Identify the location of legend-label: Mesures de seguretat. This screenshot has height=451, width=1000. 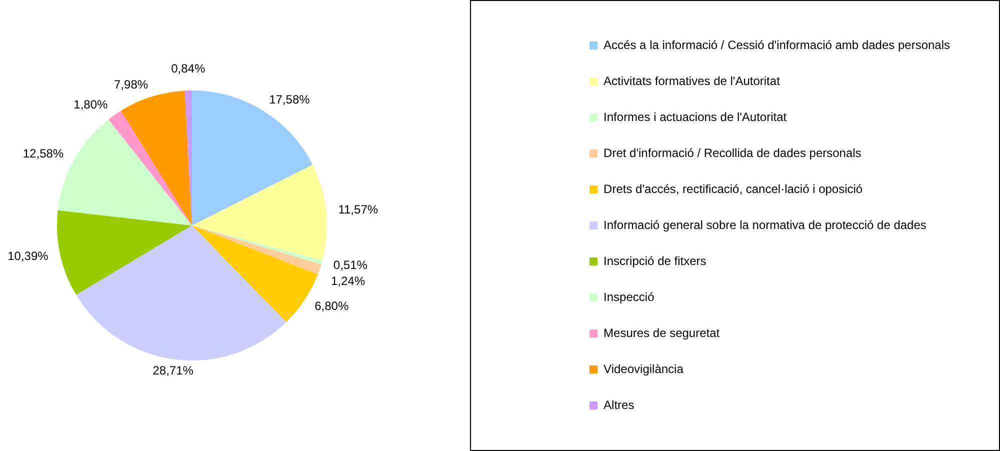
(662, 333).